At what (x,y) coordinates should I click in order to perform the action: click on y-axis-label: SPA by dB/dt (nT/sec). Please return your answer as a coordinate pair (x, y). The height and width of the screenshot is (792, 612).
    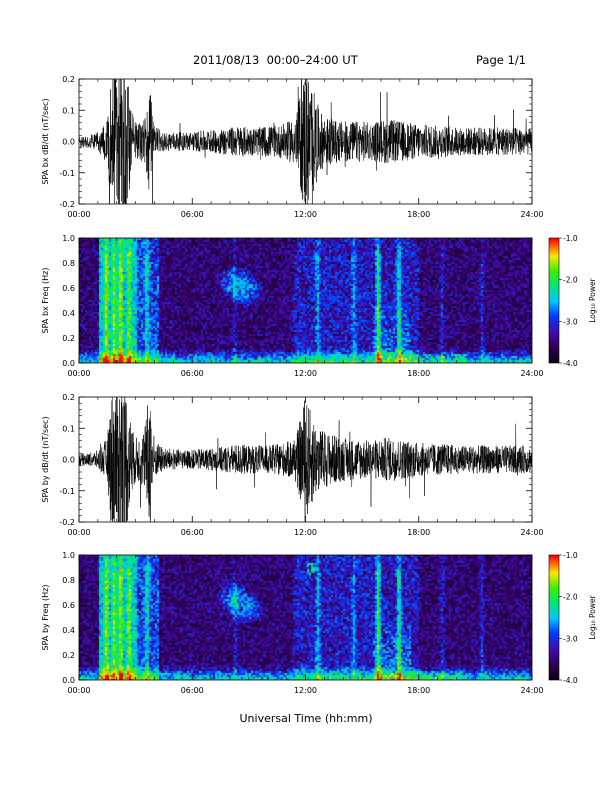
    Looking at the image, I should click on (45, 459).